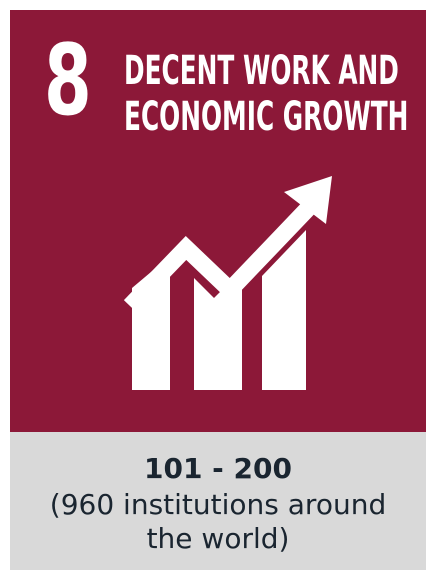 This screenshot has height=570, width=426. What do you see at coordinates (218, 538) in the screenshot?
I see `institutions-count-line-2: the world)` at bounding box center [218, 538].